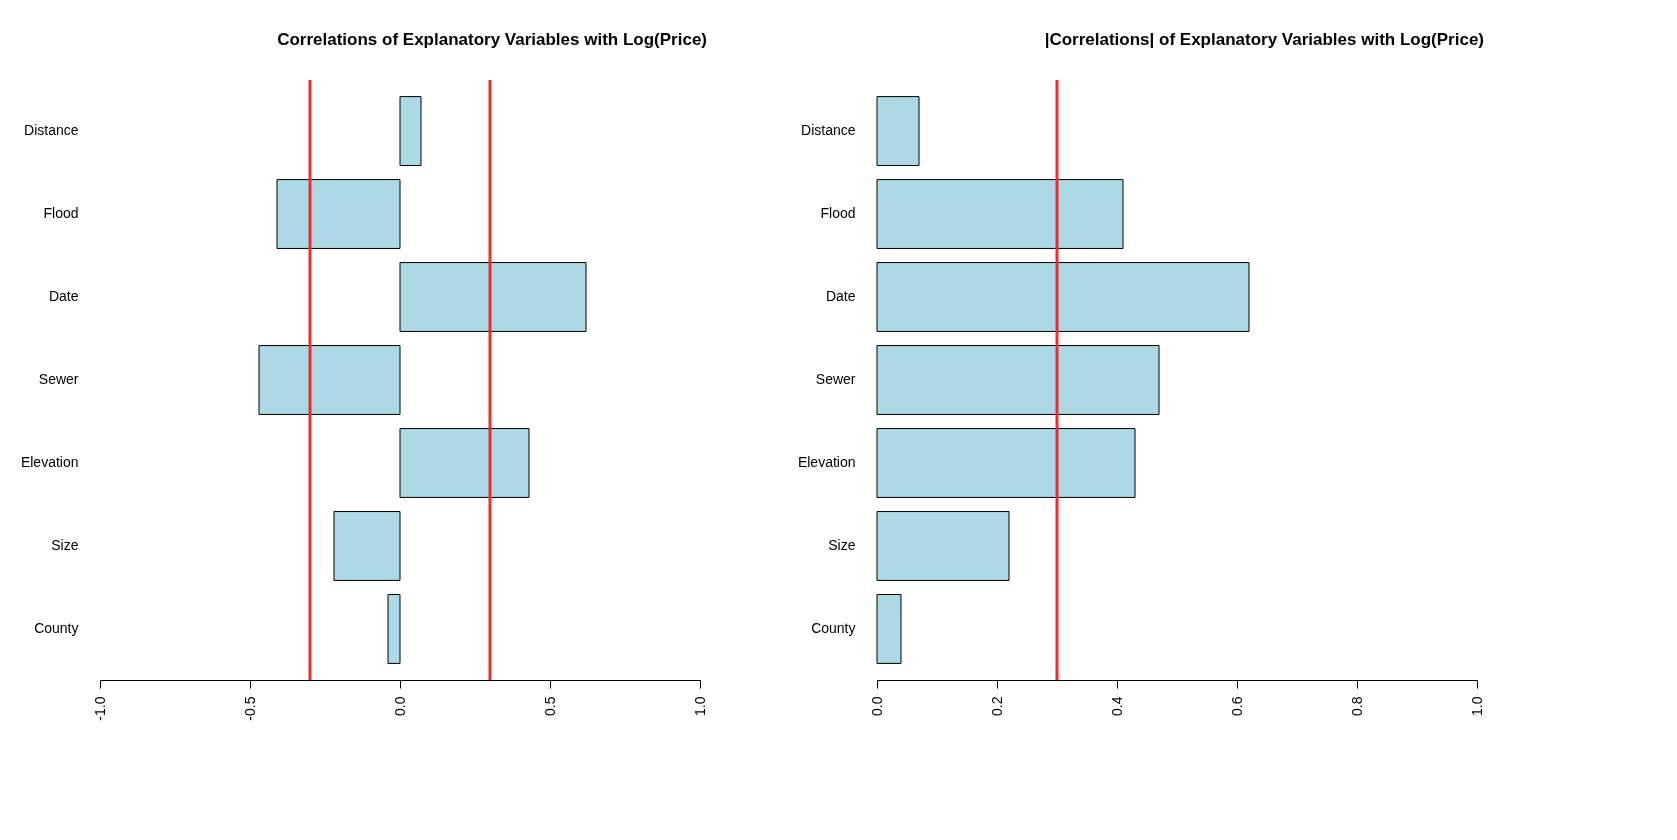  Describe the element at coordinates (99, 708) in the screenshot. I see `x-tick-label: -1.0` at that location.